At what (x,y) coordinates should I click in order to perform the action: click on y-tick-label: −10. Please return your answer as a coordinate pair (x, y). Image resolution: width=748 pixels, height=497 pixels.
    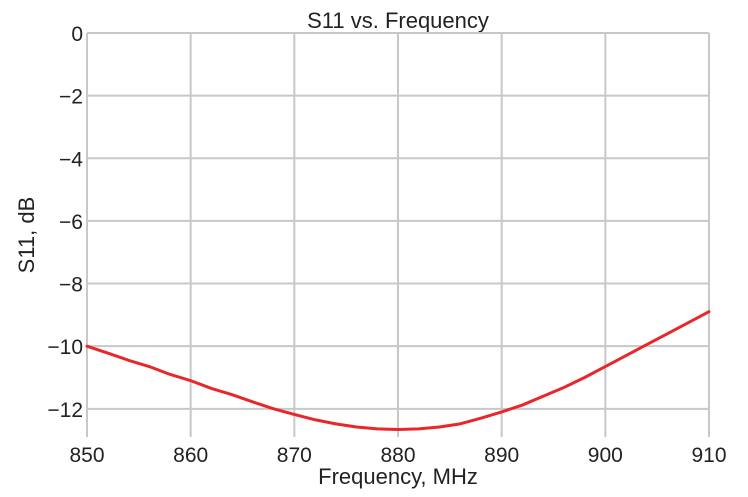
    Looking at the image, I should click on (65, 347).